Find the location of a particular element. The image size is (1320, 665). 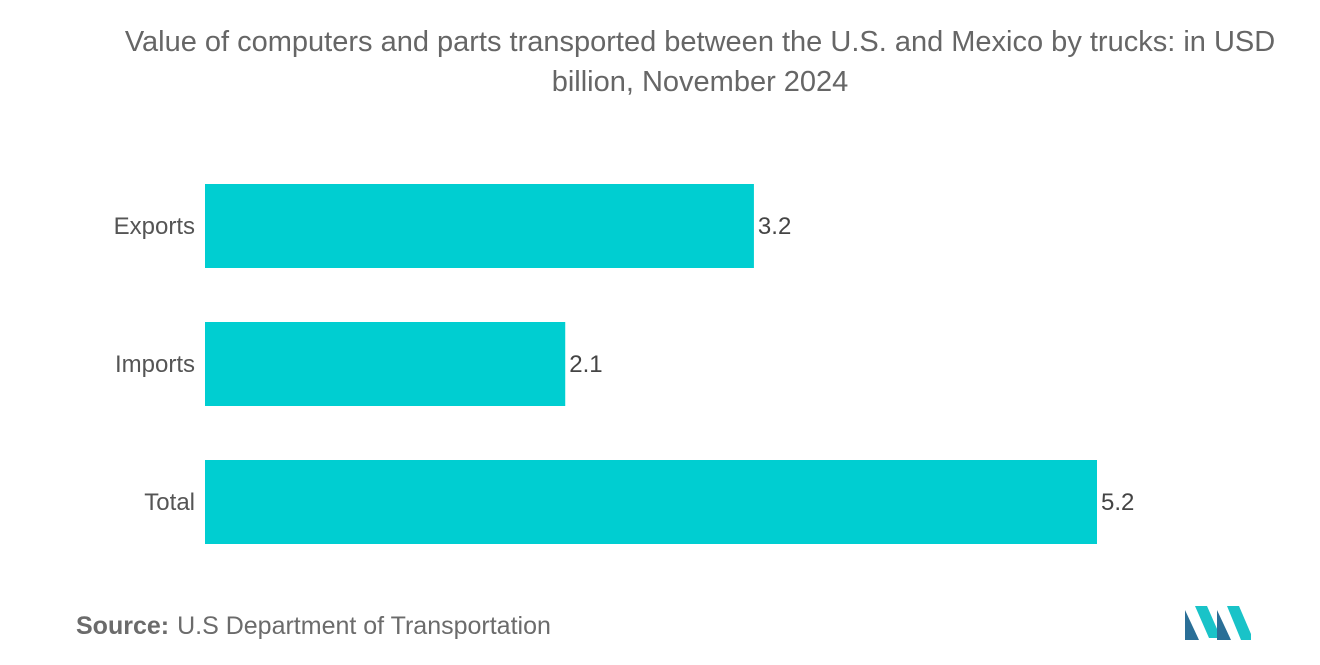

category-label-total: Total is located at coordinates (169, 502).